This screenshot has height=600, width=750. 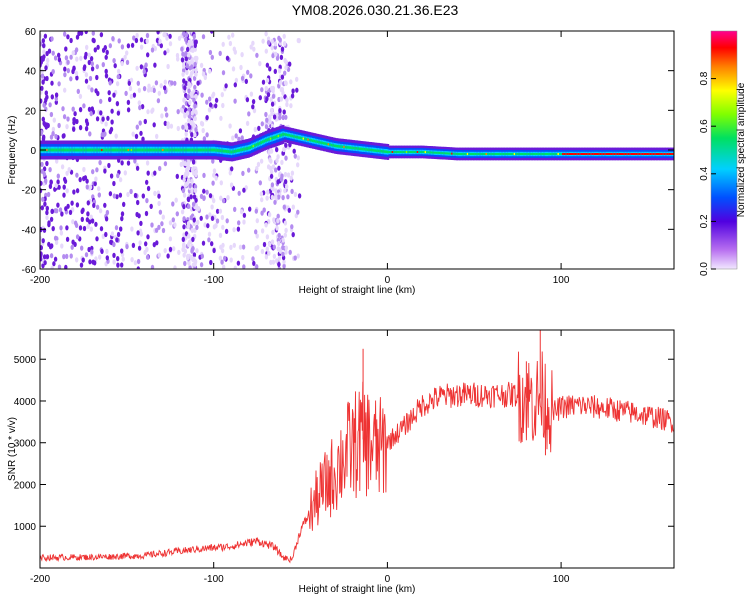 What do you see at coordinates (704, 221) in the screenshot?
I see `colorbar-tick-label: 0.2` at bounding box center [704, 221].